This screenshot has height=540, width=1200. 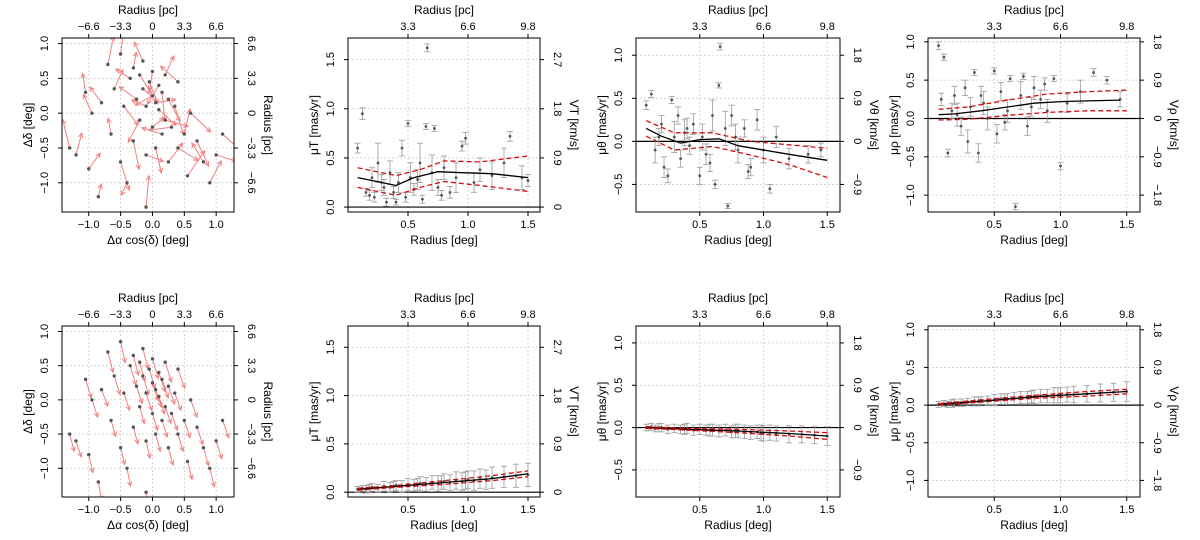 What do you see at coordinates (148, 411) in the screenshot?
I see `plot-frame` at bounding box center [148, 411].